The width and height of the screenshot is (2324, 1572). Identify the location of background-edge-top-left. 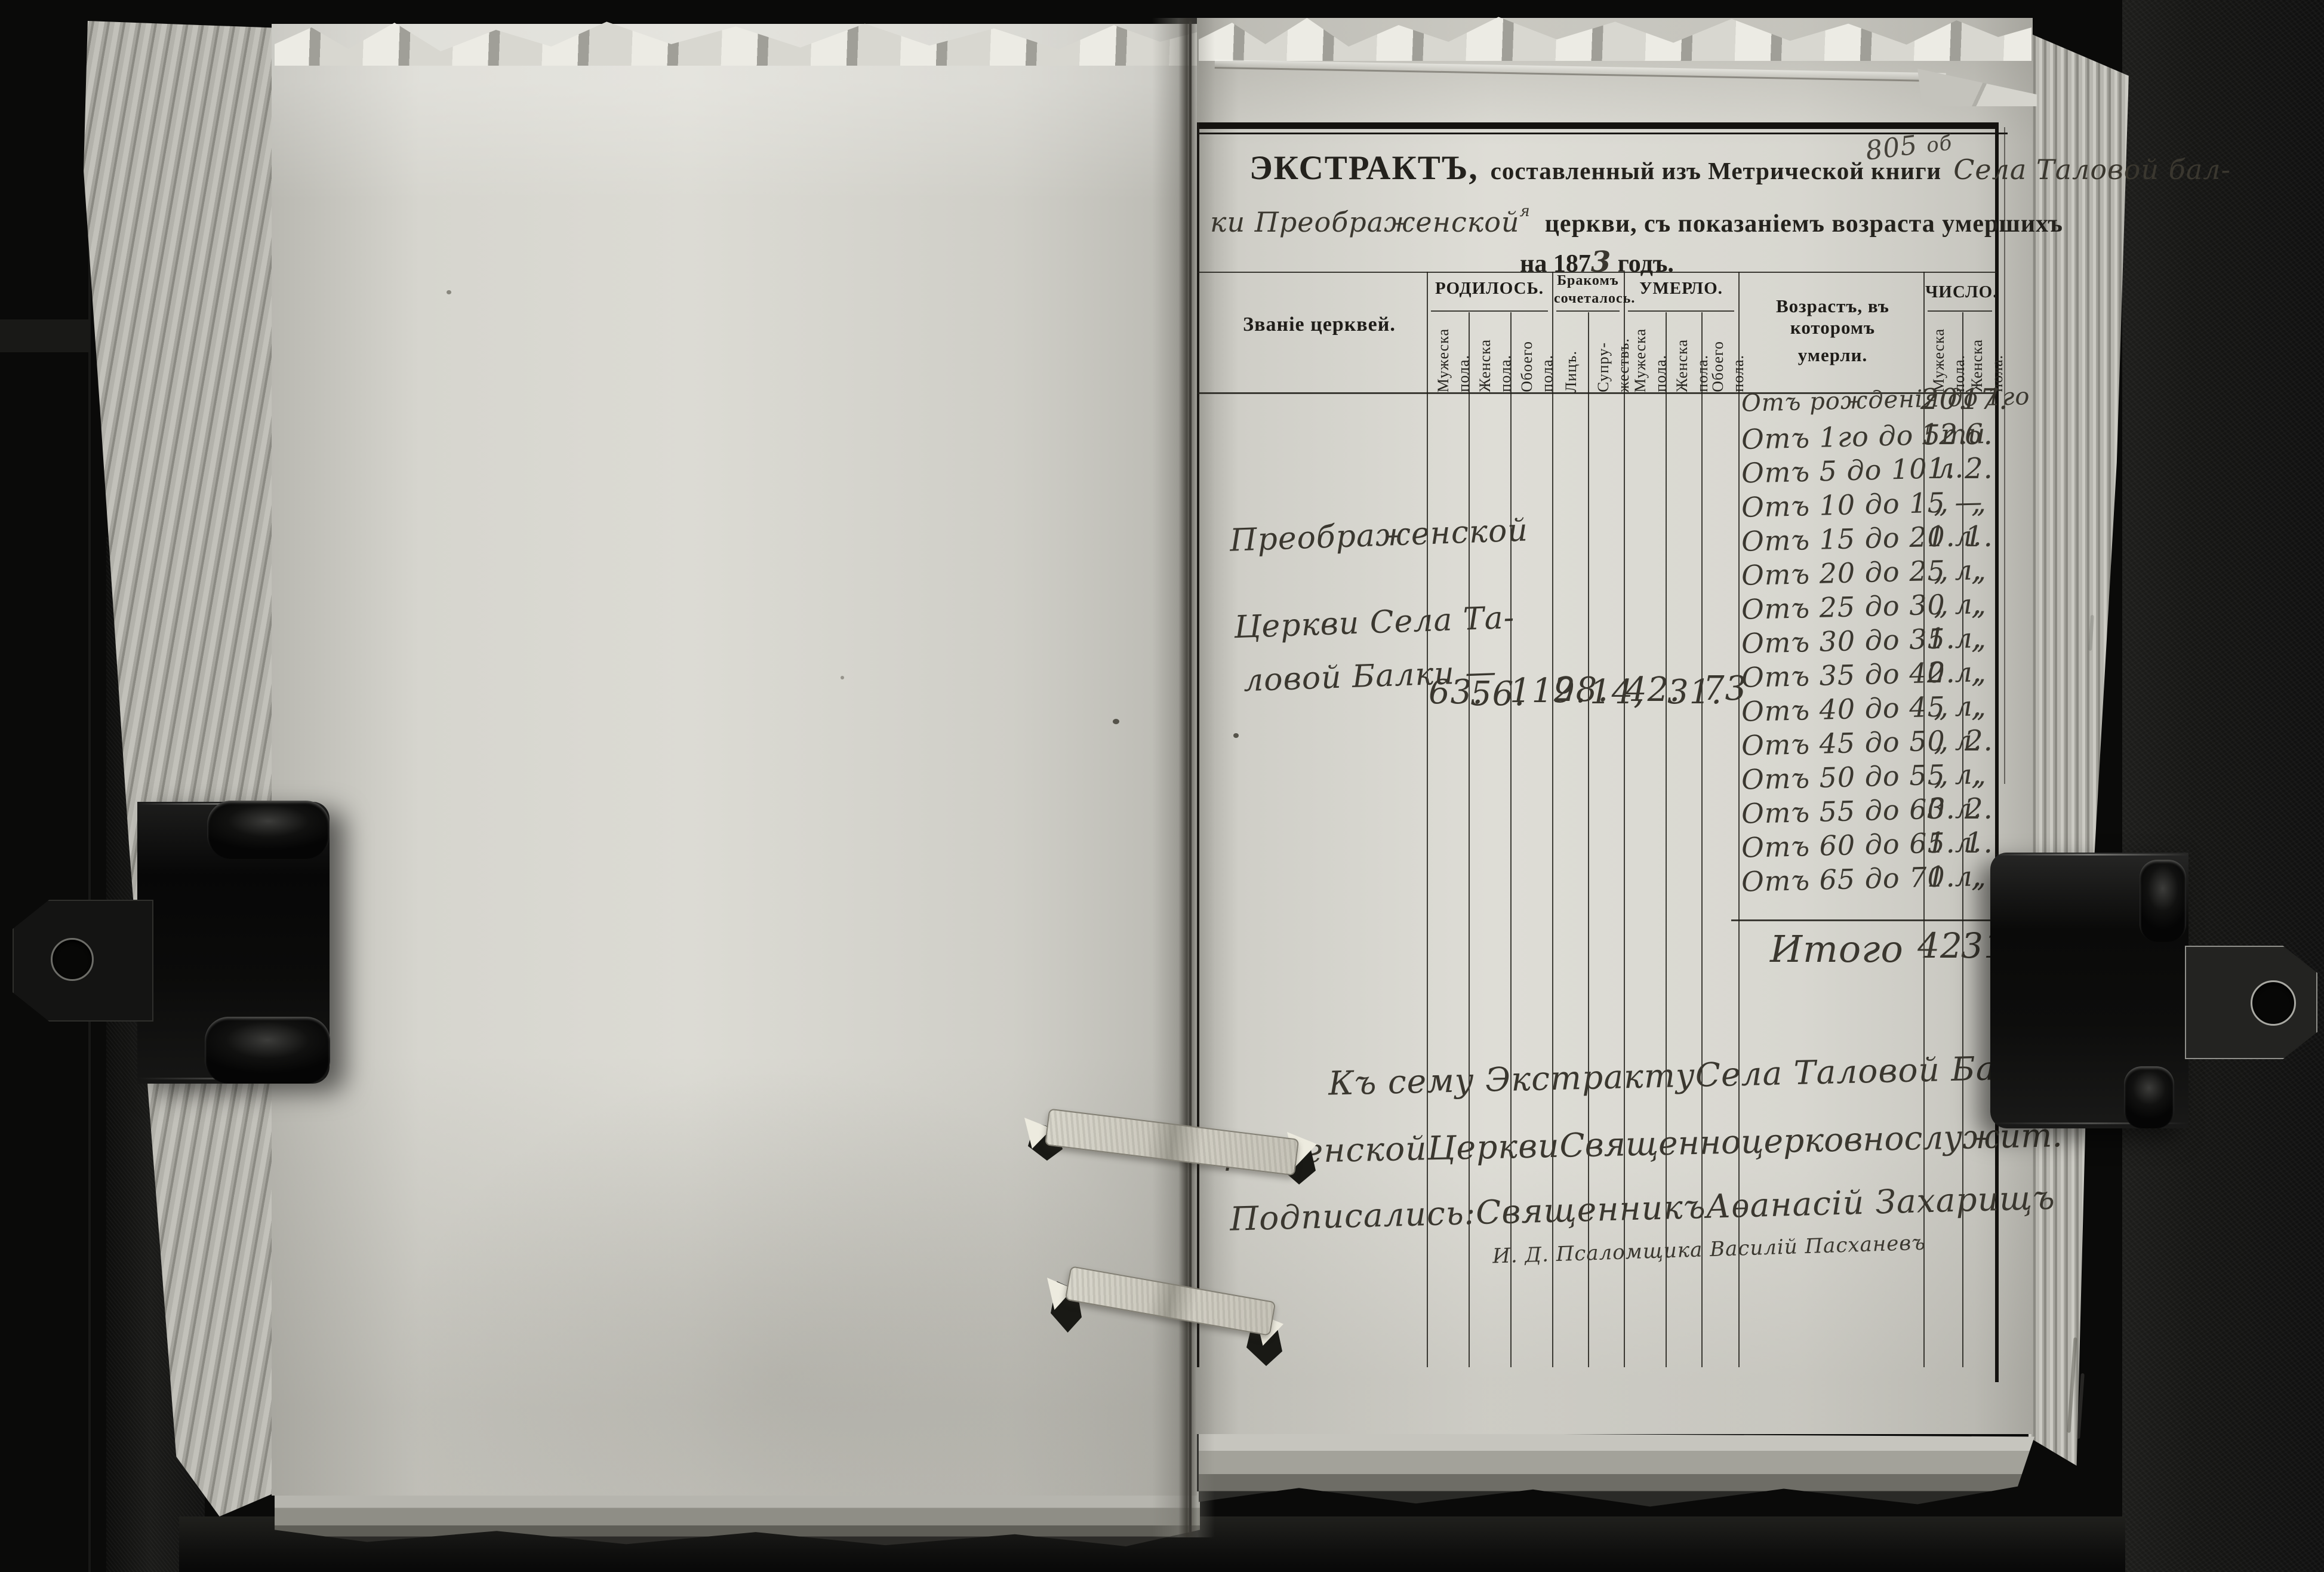
(45, 335).